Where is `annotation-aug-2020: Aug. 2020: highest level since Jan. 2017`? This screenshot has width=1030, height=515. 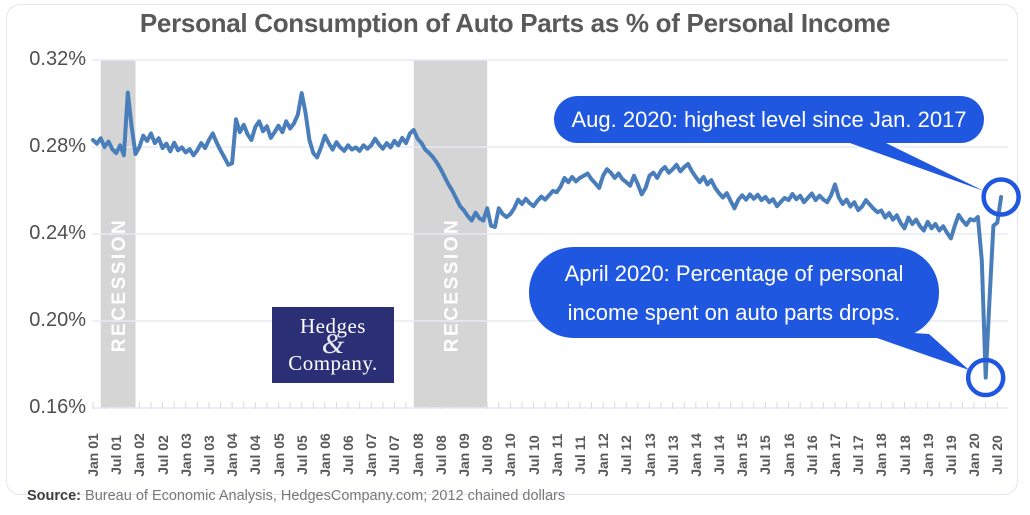
annotation-aug-2020: Aug. 2020: highest level since Jan. 2017 is located at coordinates (769, 119).